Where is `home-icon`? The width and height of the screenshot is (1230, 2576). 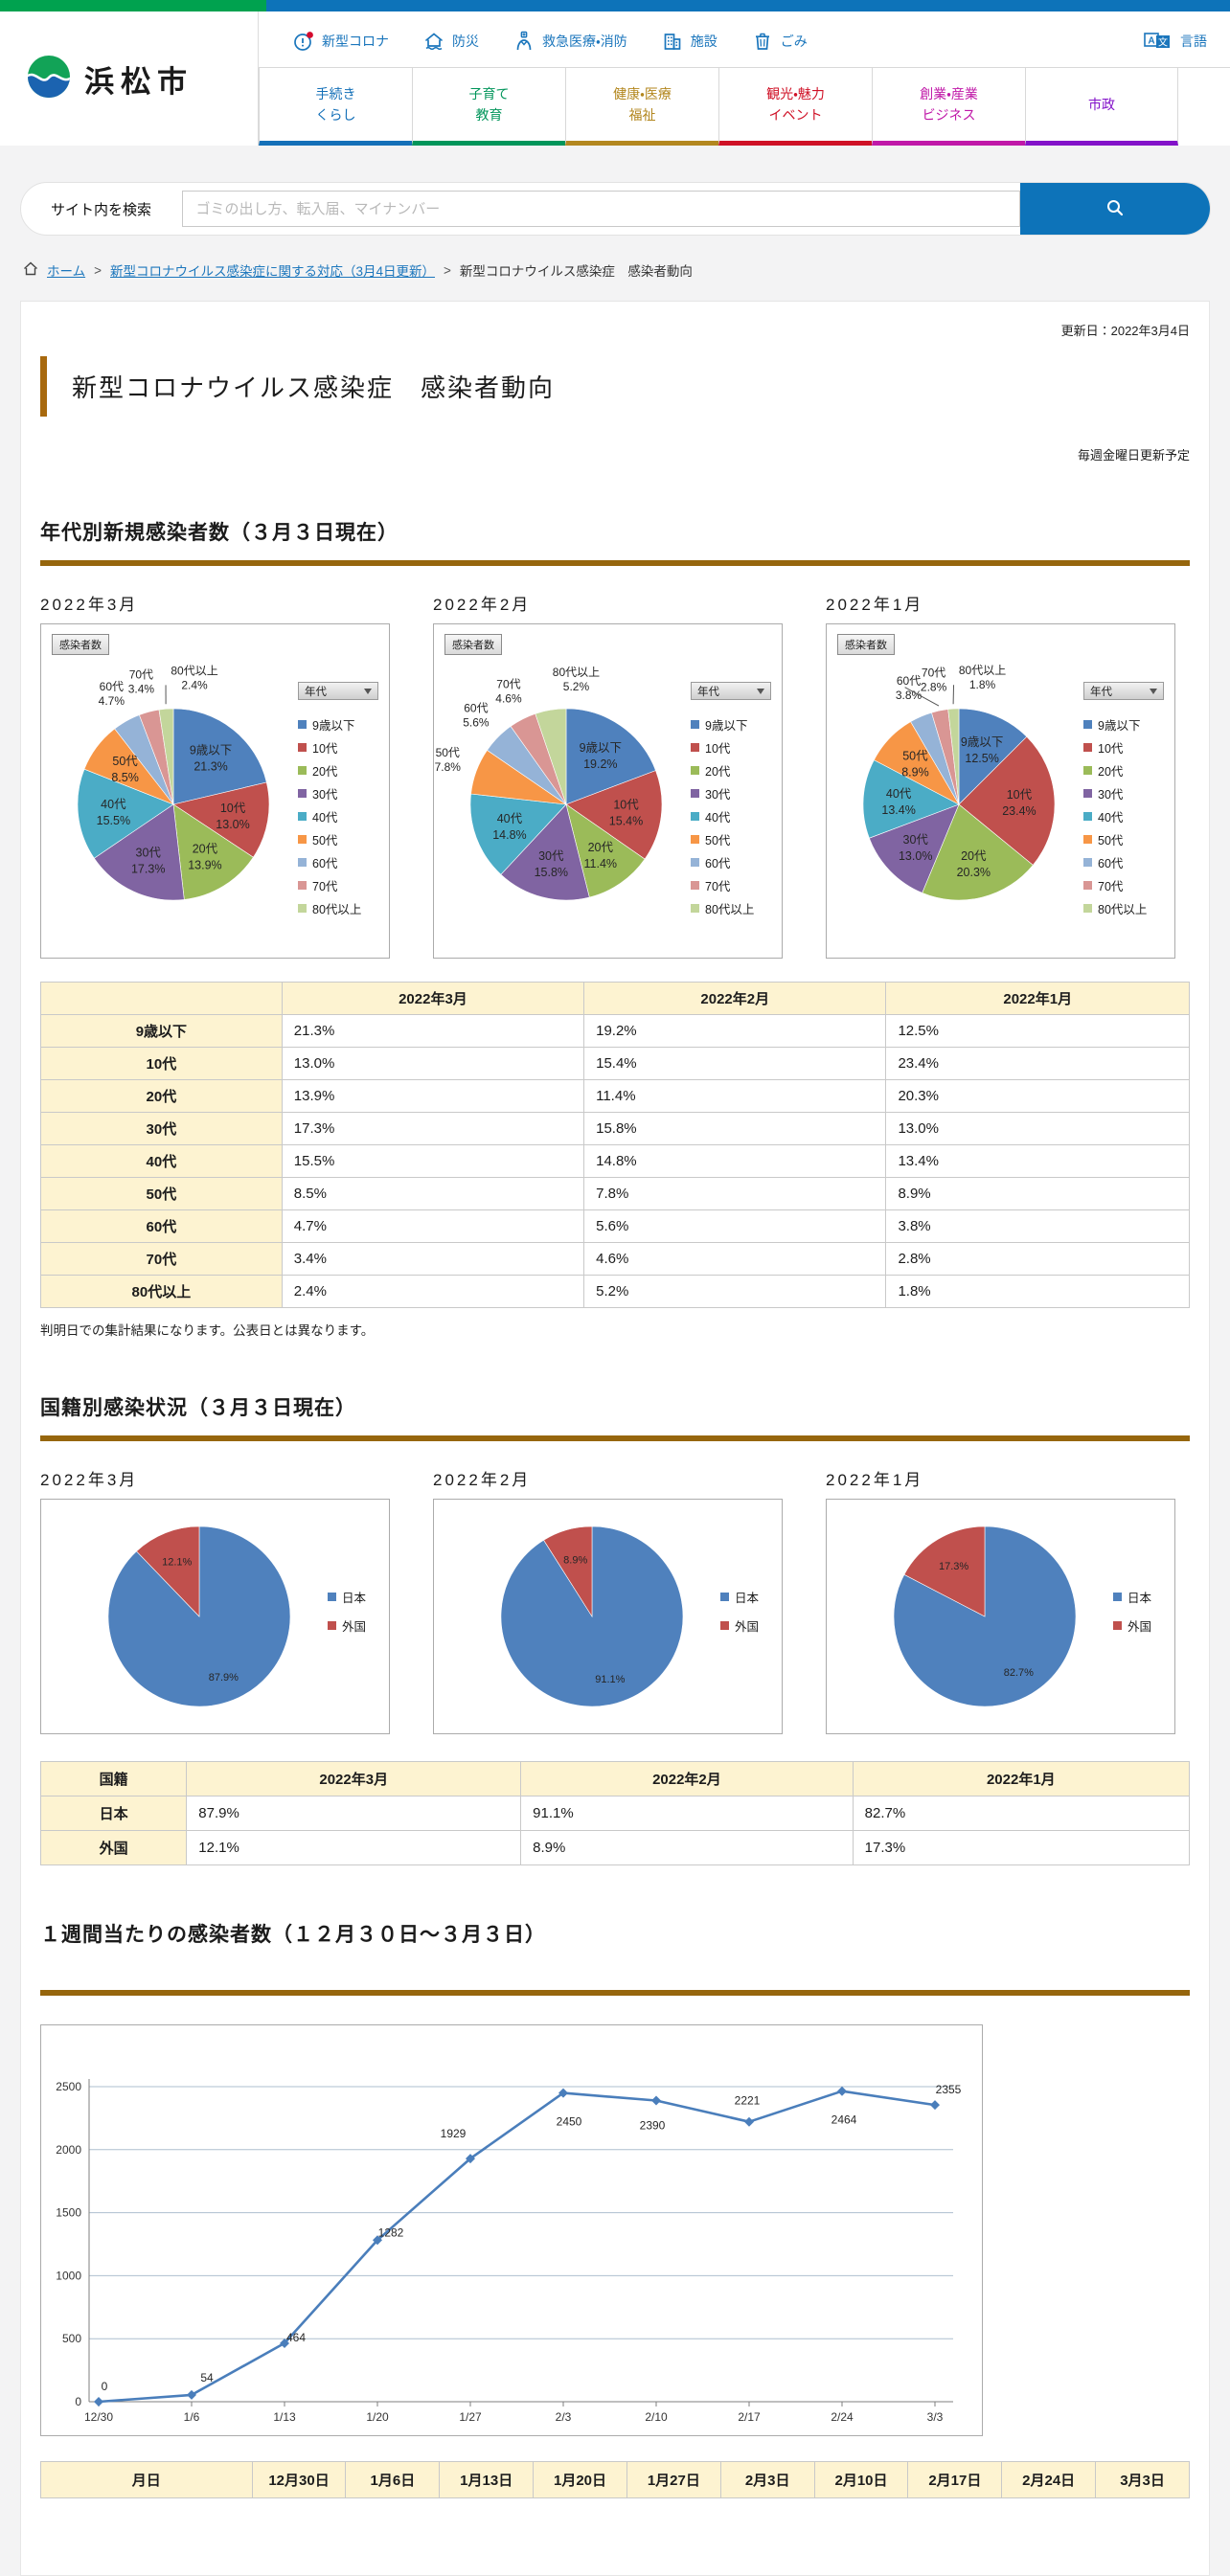 home-icon is located at coordinates (31, 270).